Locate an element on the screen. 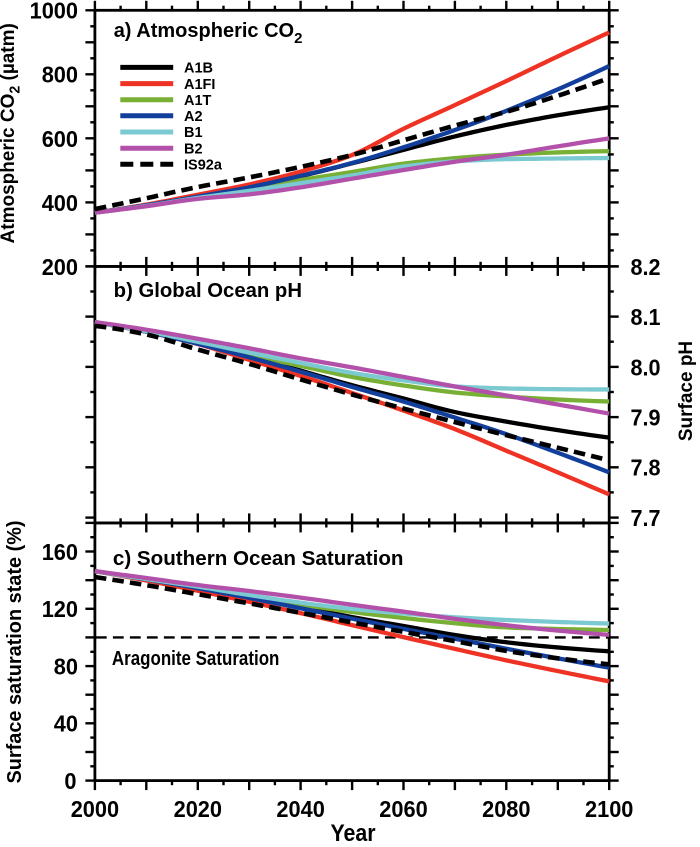  svg-text: 2040 is located at coordinates (300, 809).